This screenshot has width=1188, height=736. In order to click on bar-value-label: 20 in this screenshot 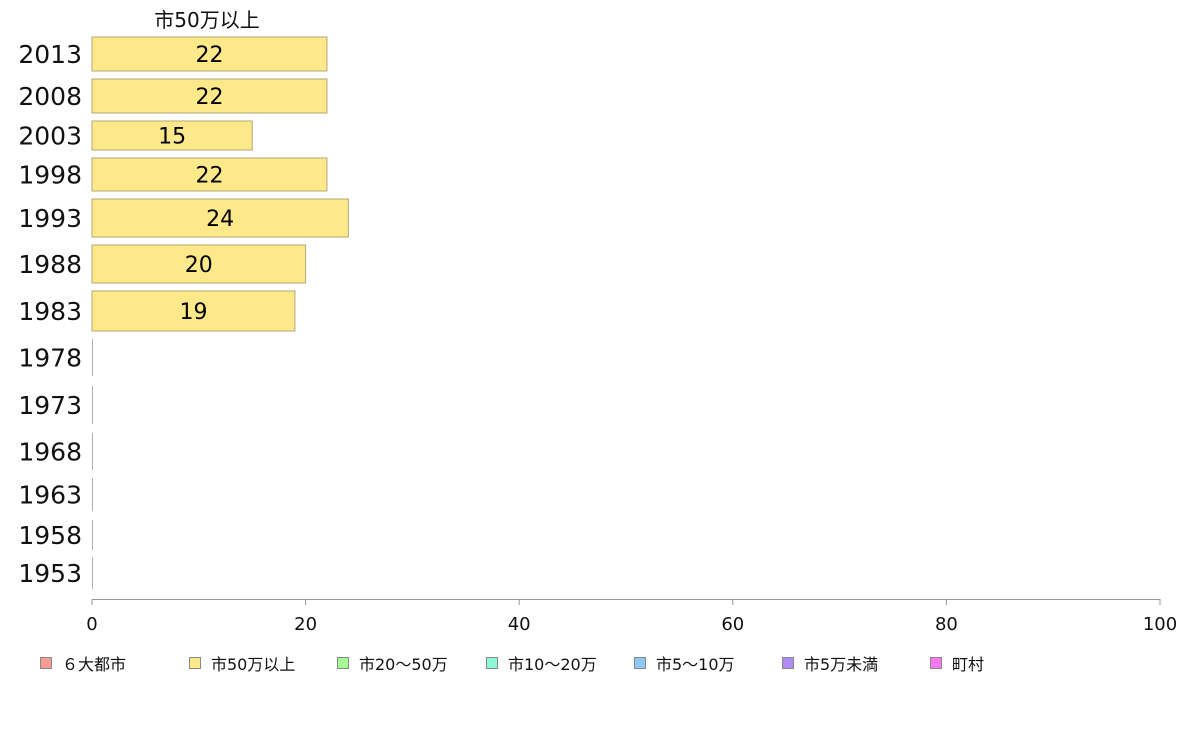, I will do `click(199, 265)`.